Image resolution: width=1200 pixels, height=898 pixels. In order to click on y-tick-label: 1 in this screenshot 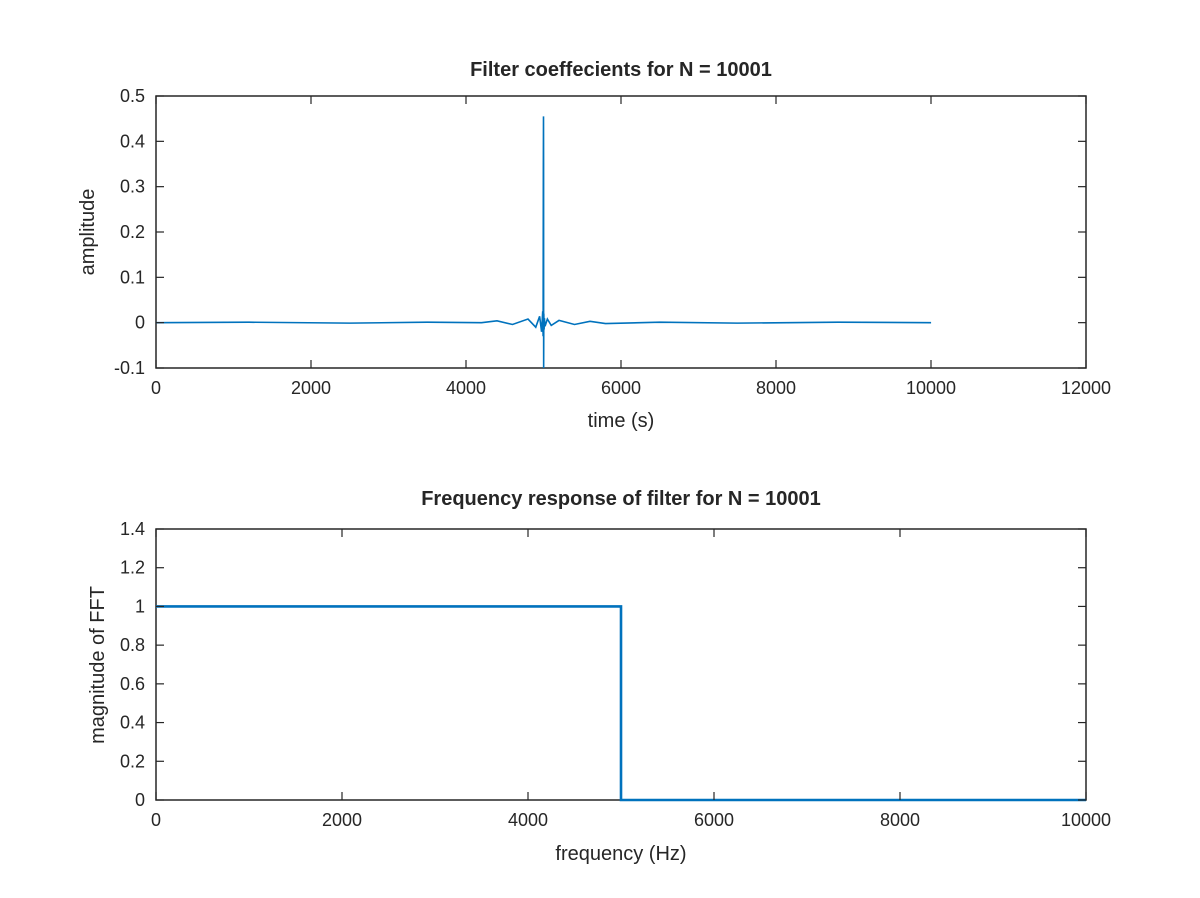, I will do `click(140, 606)`.